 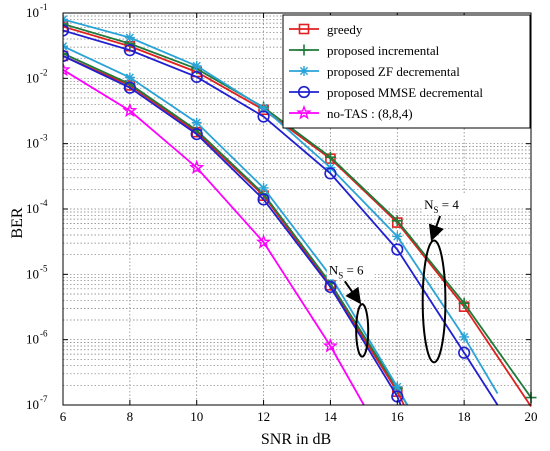 What do you see at coordinates (17, 222) in the screenshot?
I see `y-axis-label: BER` at bounding box center [17, 222].